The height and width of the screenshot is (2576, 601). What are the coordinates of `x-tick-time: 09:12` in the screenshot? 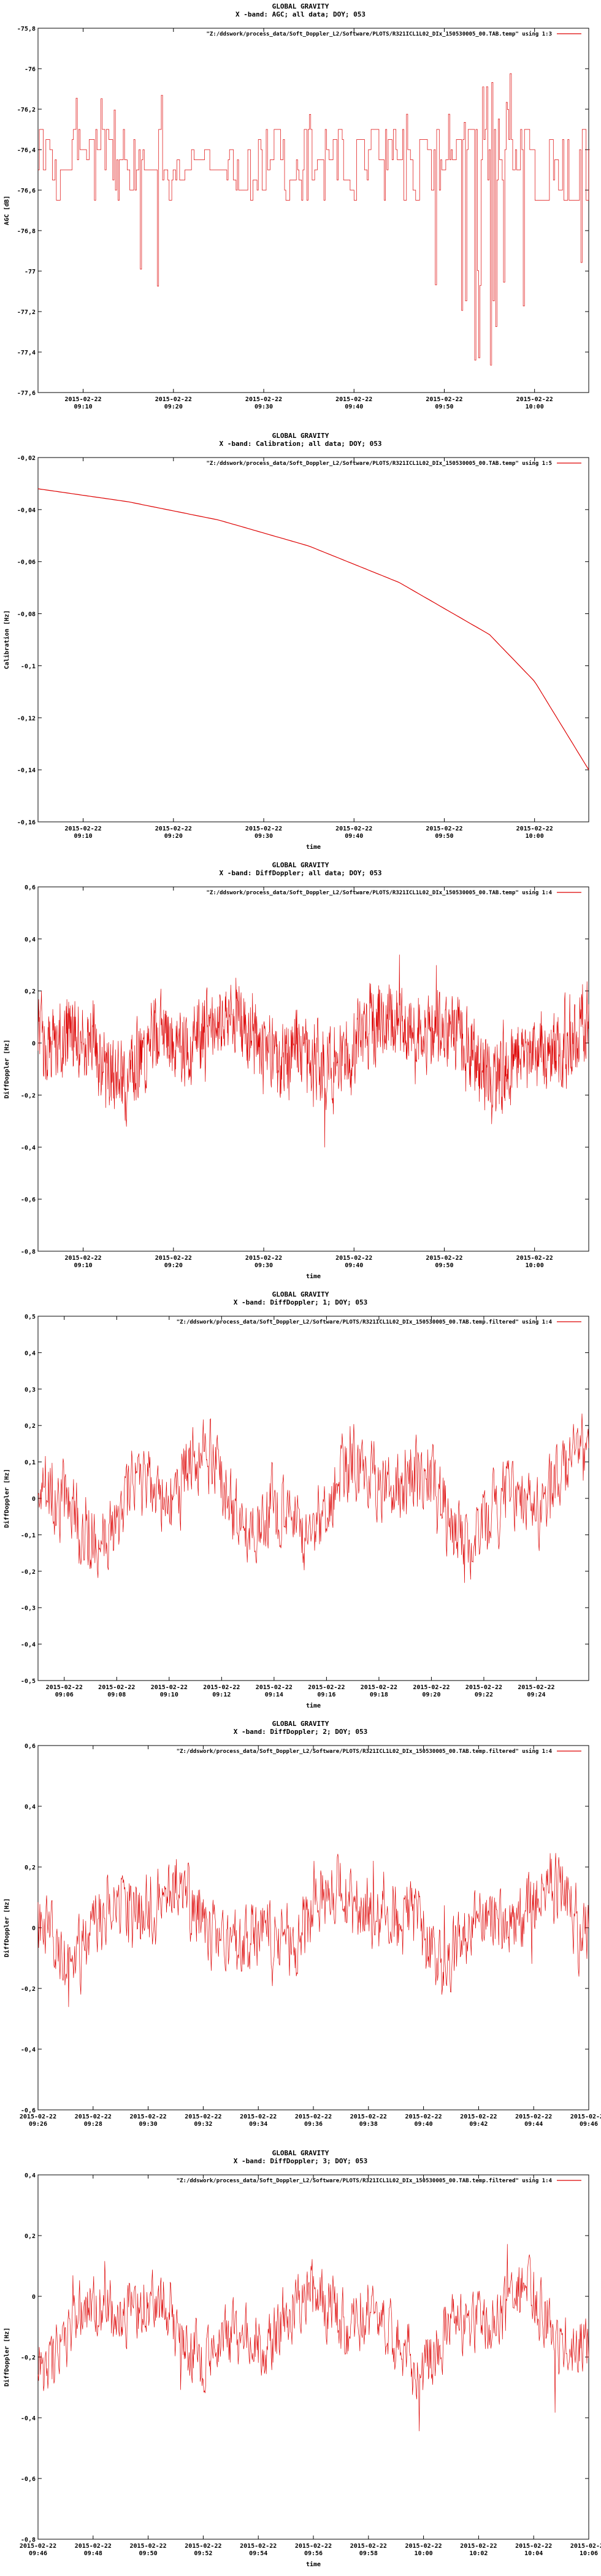 It's located at (222, 1695).